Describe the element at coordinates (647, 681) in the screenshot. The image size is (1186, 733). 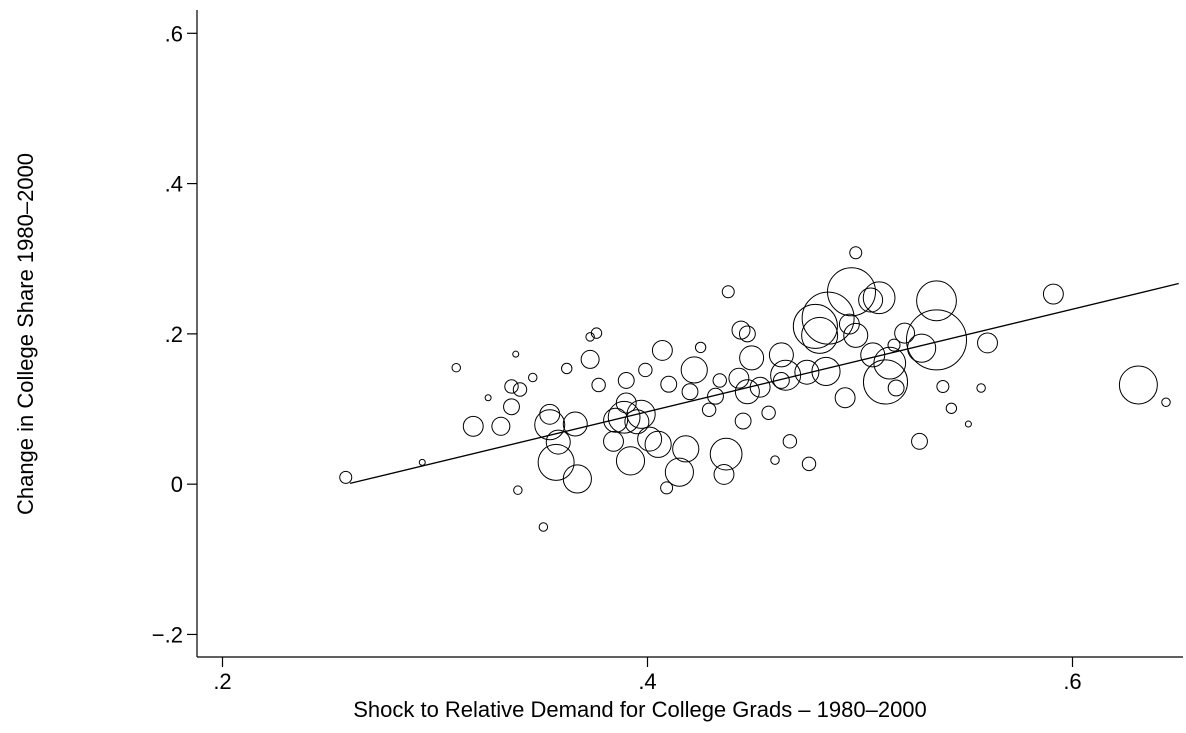
I see `x-tick-label: .4` at that location.